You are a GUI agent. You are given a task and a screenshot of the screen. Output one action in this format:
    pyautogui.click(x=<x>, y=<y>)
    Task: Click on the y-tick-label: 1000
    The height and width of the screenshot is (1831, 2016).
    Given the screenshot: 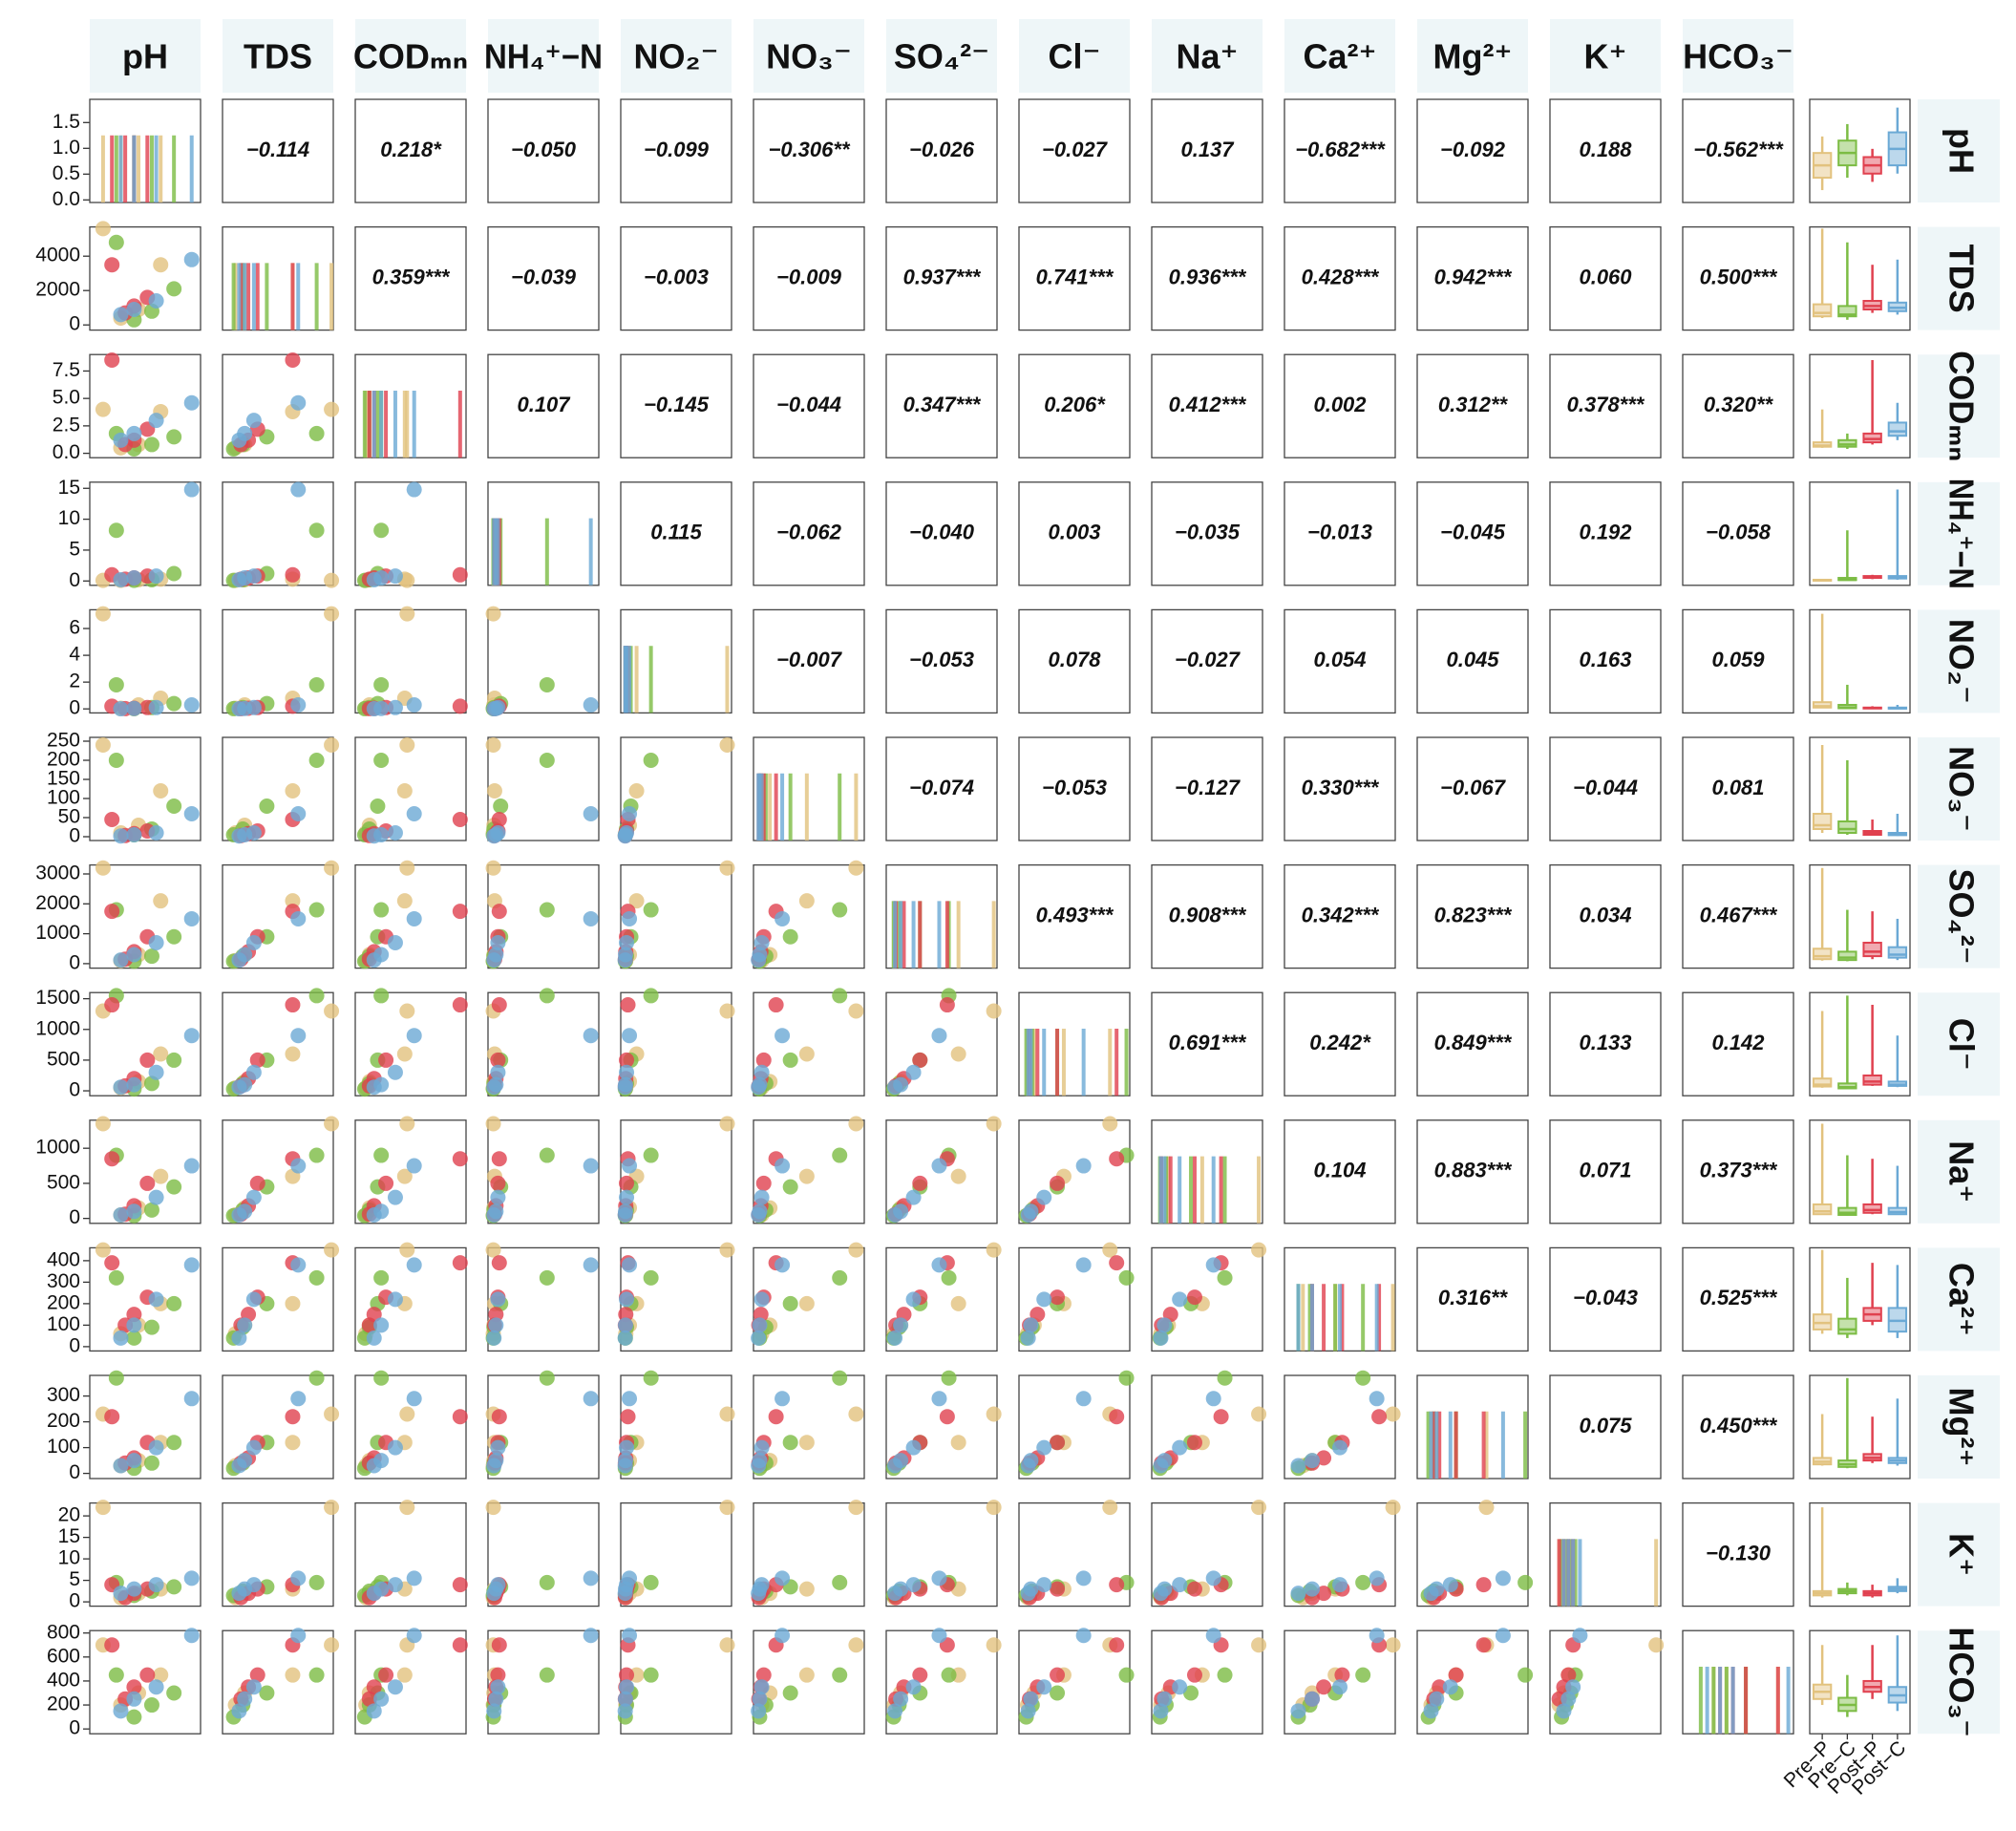 What is the action you would take?
    pyautogui.click(x=57, y=933)
    